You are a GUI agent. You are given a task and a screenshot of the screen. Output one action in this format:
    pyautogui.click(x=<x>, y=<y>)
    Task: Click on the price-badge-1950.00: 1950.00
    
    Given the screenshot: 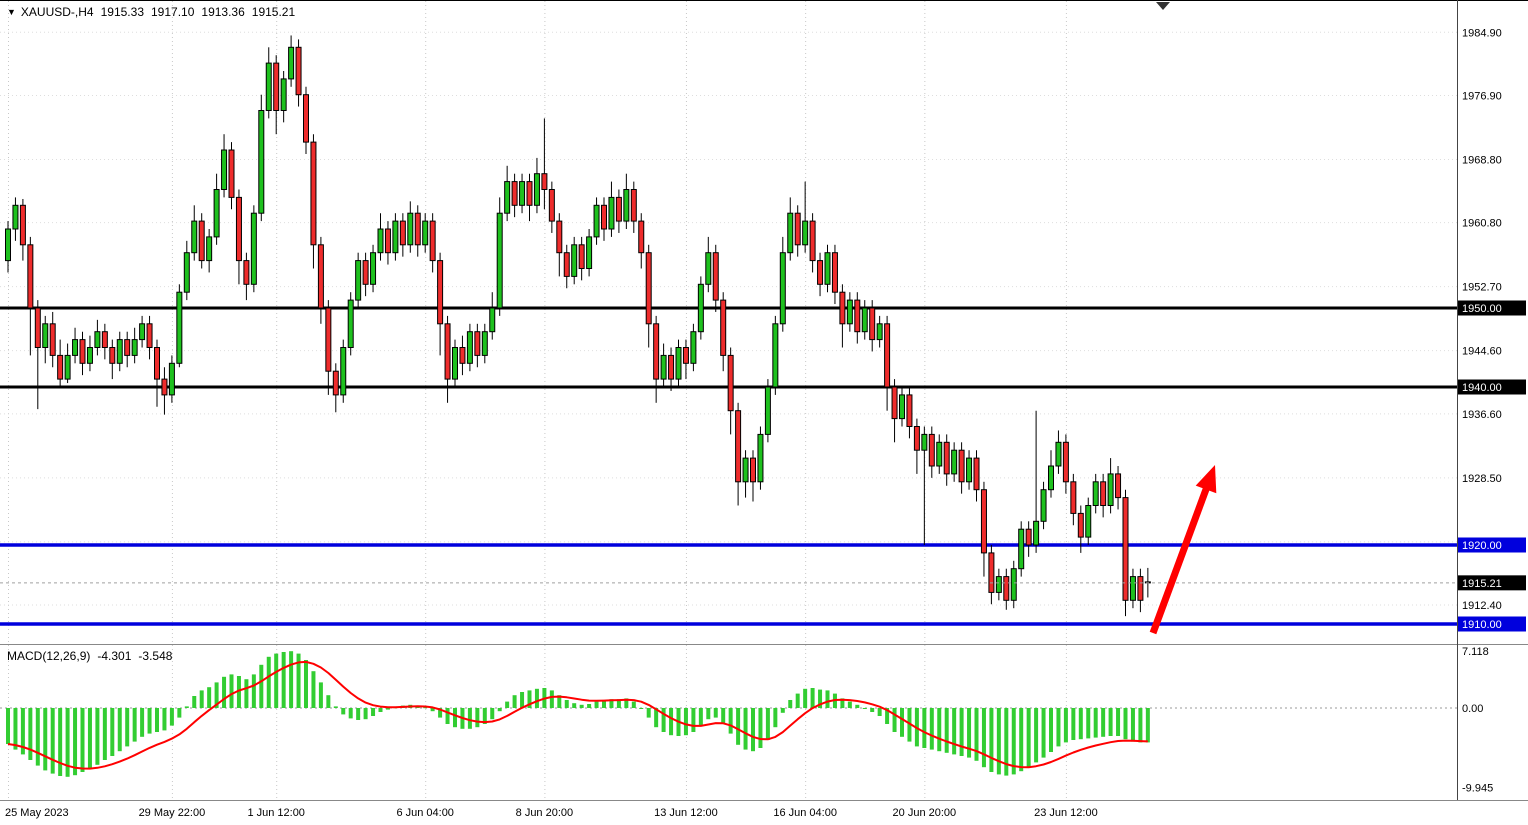 What is the action you would take?
    pyautogui.click(x=1492, y=308)
    